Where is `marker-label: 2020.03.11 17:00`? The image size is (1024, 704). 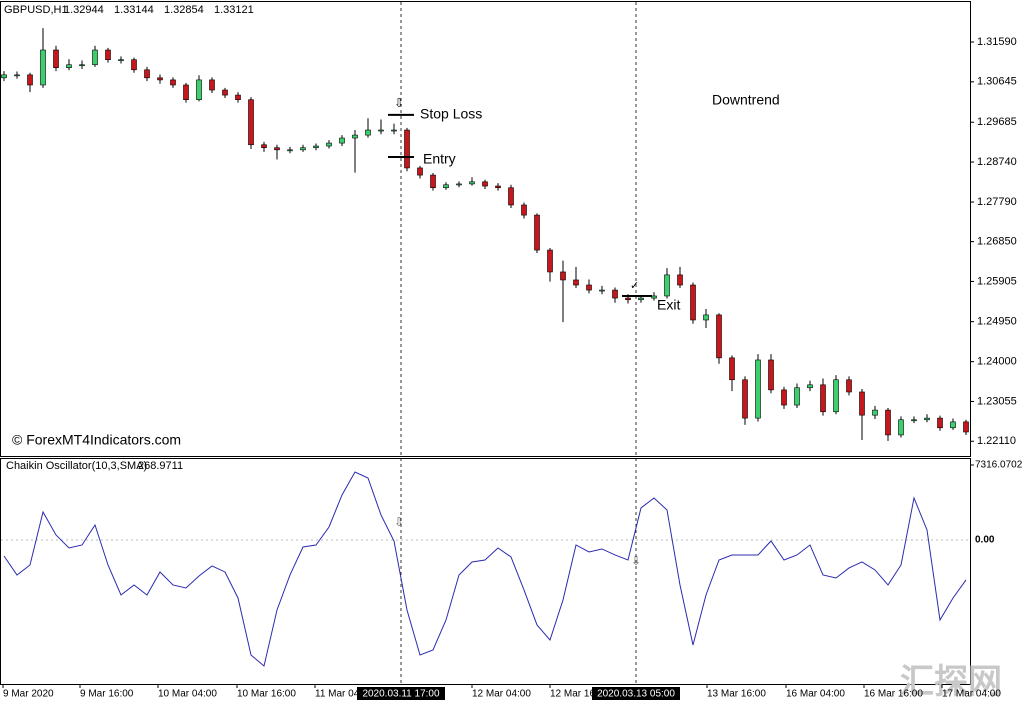 marker-label: 2020.03.11 17:00 is located at coordinates (401, 694).